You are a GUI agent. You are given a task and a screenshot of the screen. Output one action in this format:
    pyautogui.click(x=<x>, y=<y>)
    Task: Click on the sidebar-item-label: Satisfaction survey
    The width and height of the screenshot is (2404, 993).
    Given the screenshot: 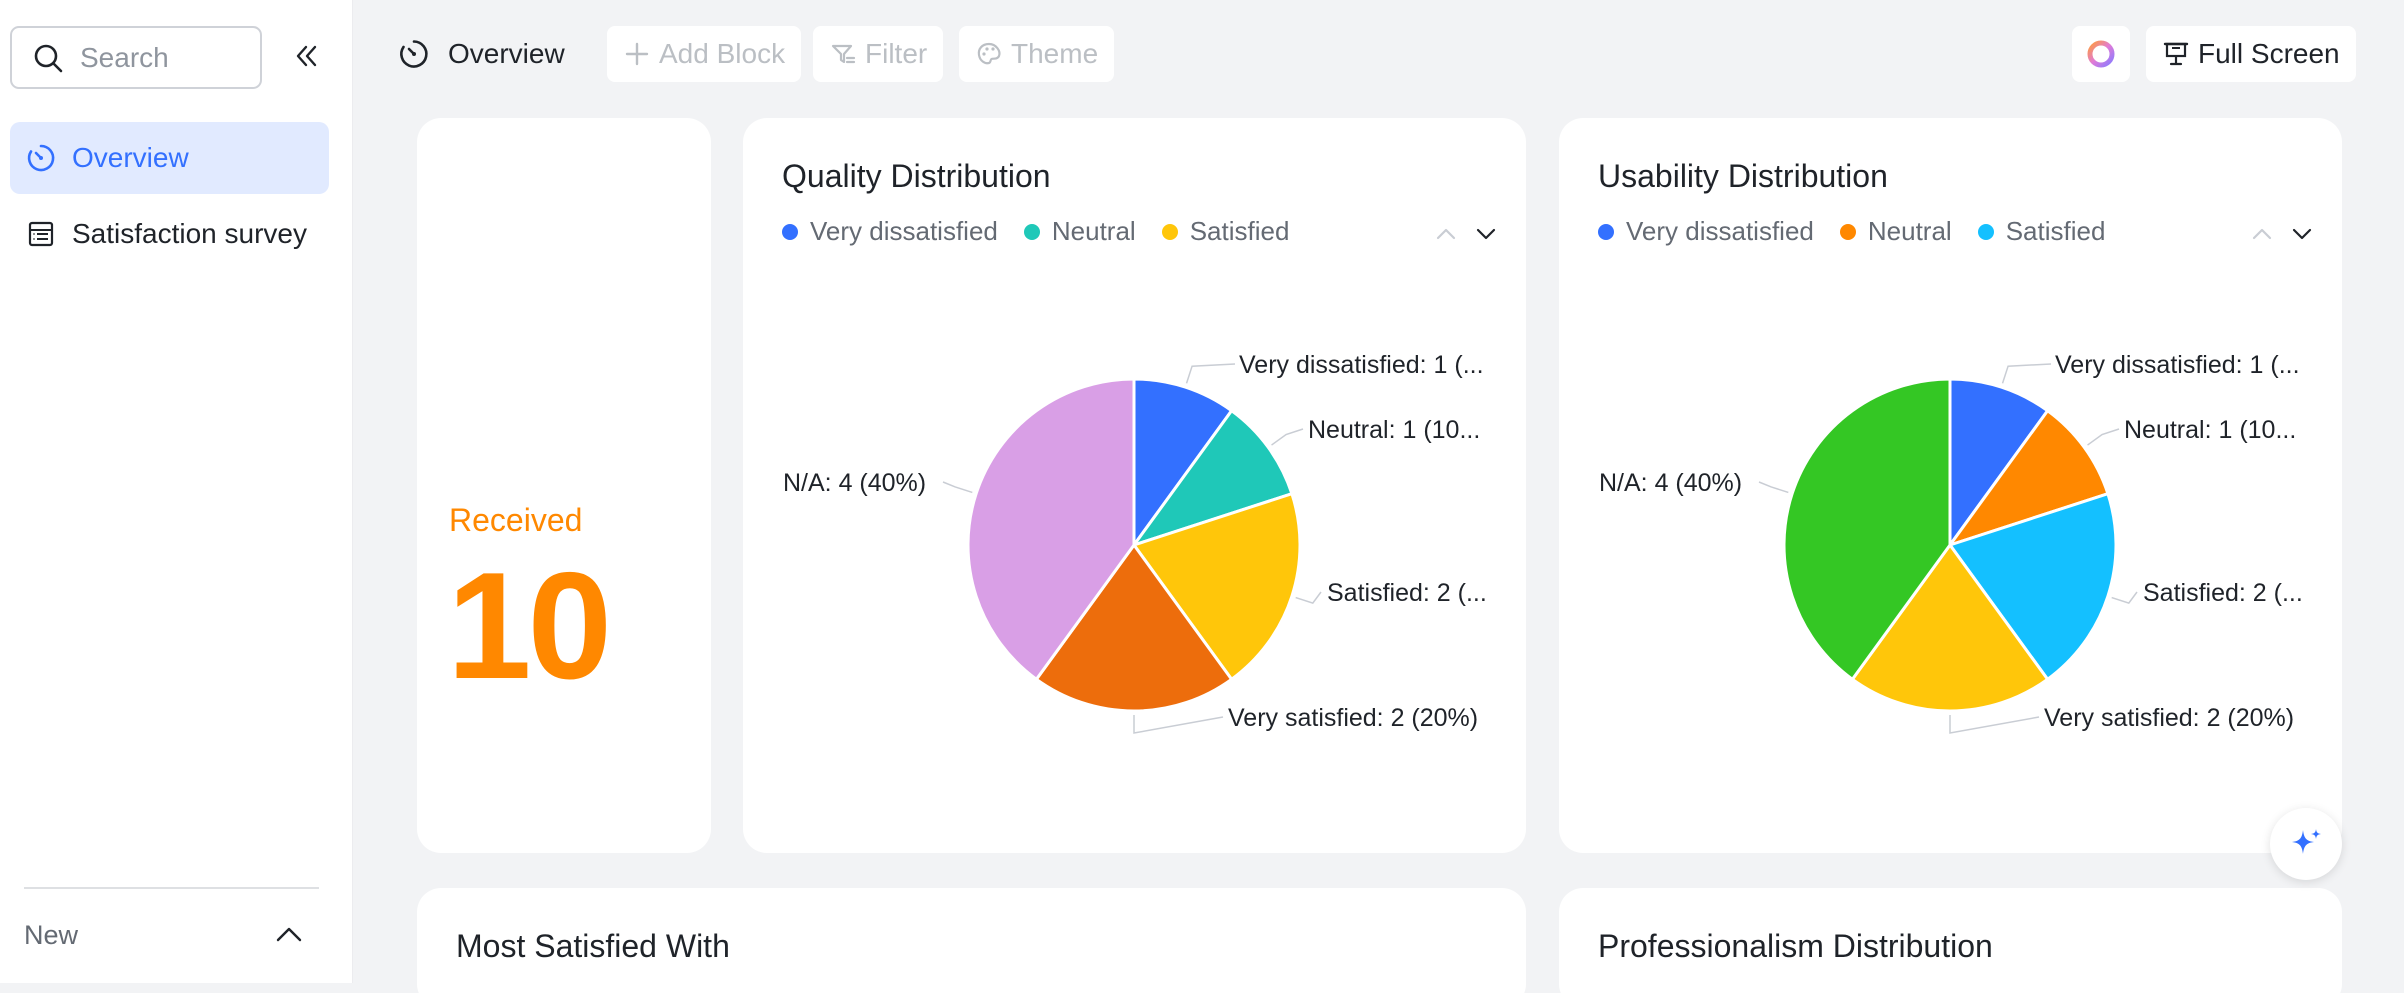 What is the action you would take?
    pyautogui.click(x=189, y=233)
    